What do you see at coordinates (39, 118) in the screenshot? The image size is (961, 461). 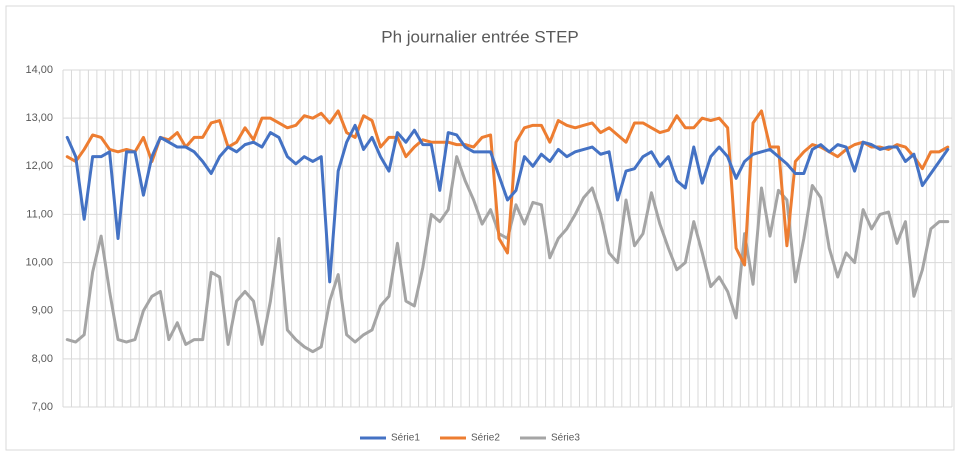 I see `y-tick-label: 13,00` at bounding box center [39, 118].